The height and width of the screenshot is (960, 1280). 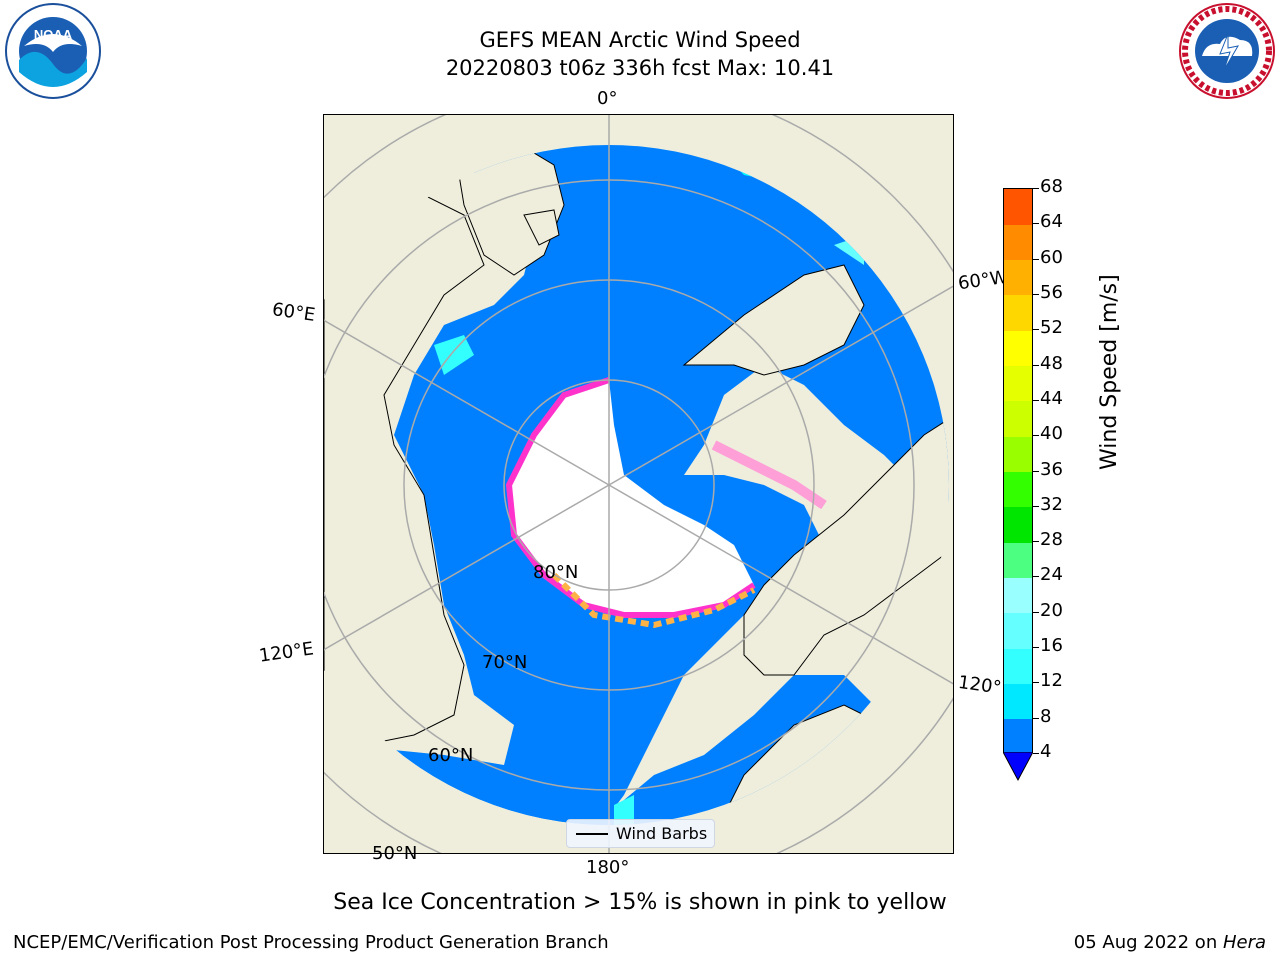 I want to click on colorbar-label: Wind Speed [m/s], so click(x=1109, y=372).